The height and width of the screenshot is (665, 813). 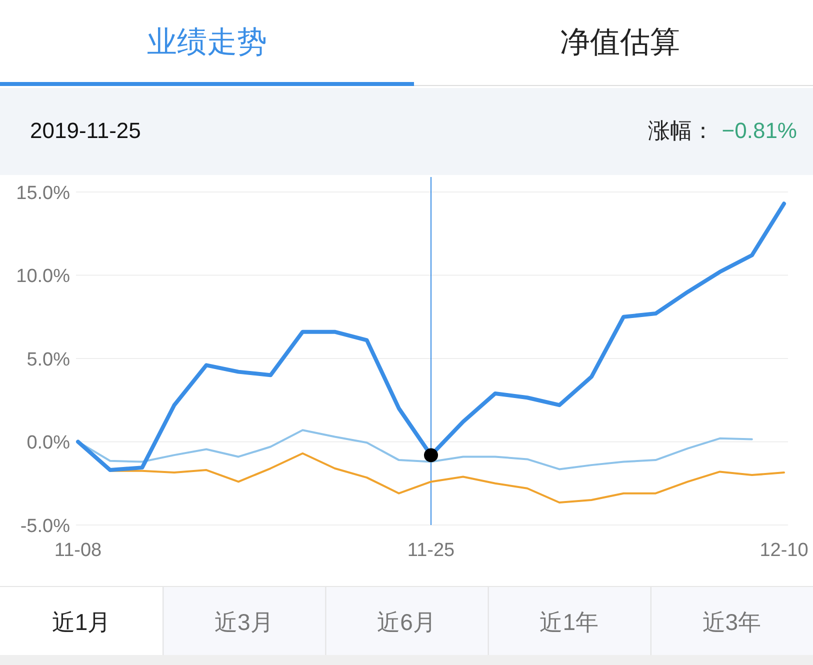 I want to click on y-tick-label: -5.0%, so click(x=45, y=526).